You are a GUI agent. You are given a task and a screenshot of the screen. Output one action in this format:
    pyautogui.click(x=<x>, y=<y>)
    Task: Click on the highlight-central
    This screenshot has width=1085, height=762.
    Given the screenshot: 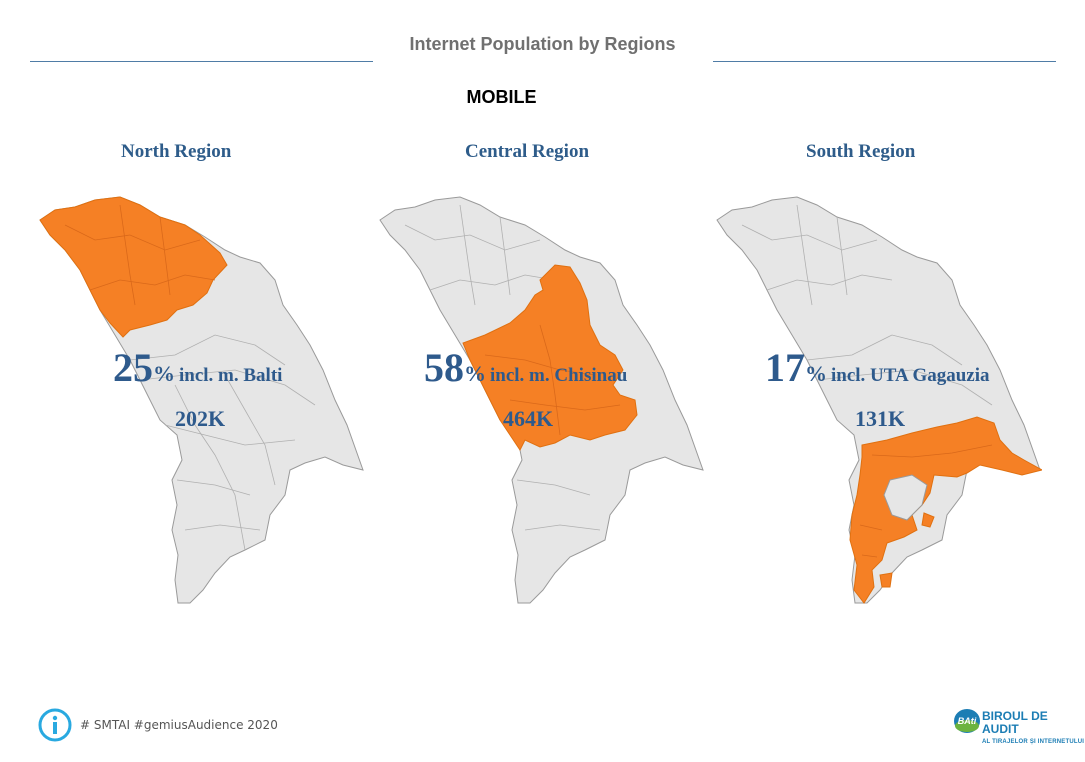 What is the action you would take?
    pyautogui.click(x=550, y=357)
    